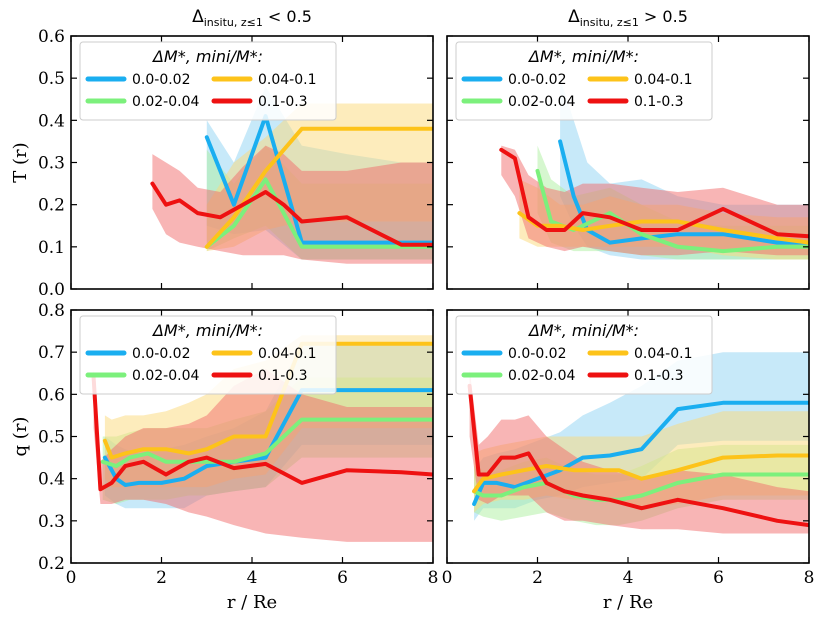  What do you see at coordinates (51, 248) in the screenshot?
I see `y-tick-label: 0.1` at bounding box center [51, 248].